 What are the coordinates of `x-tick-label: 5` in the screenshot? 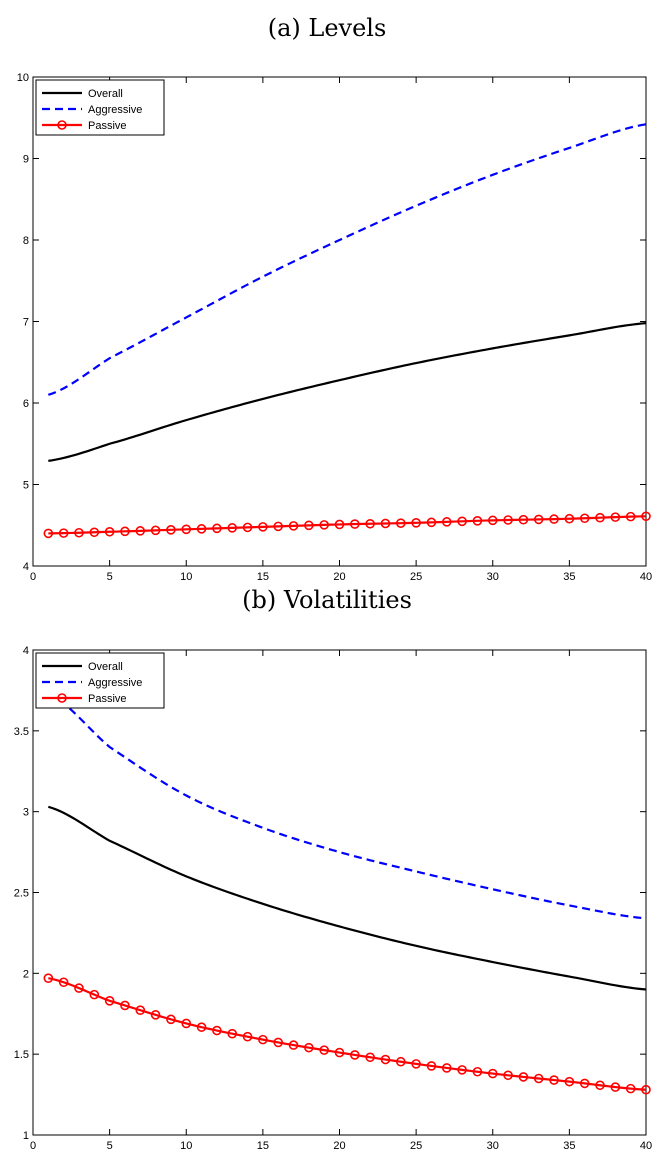 It's located at (110, 575).